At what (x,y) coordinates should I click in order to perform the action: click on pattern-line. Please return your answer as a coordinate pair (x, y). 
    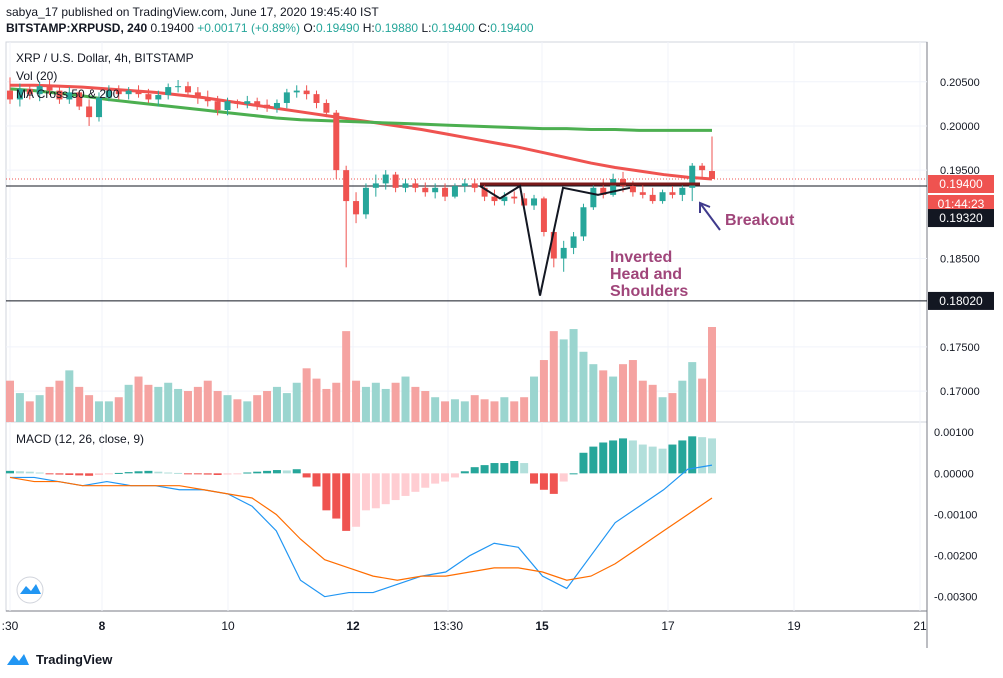
    Looking at the image, I should click on (555, 240).